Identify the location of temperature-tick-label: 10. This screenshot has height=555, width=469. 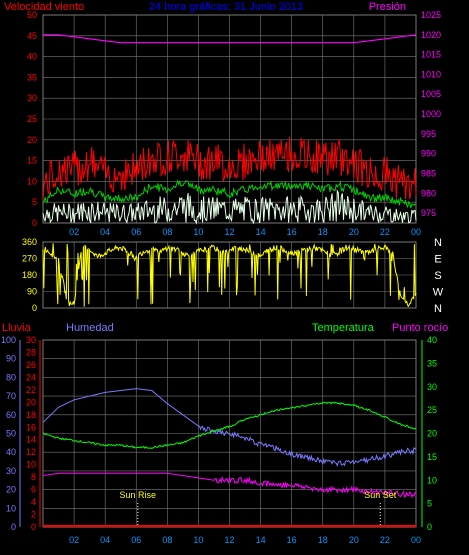
(432, 480).